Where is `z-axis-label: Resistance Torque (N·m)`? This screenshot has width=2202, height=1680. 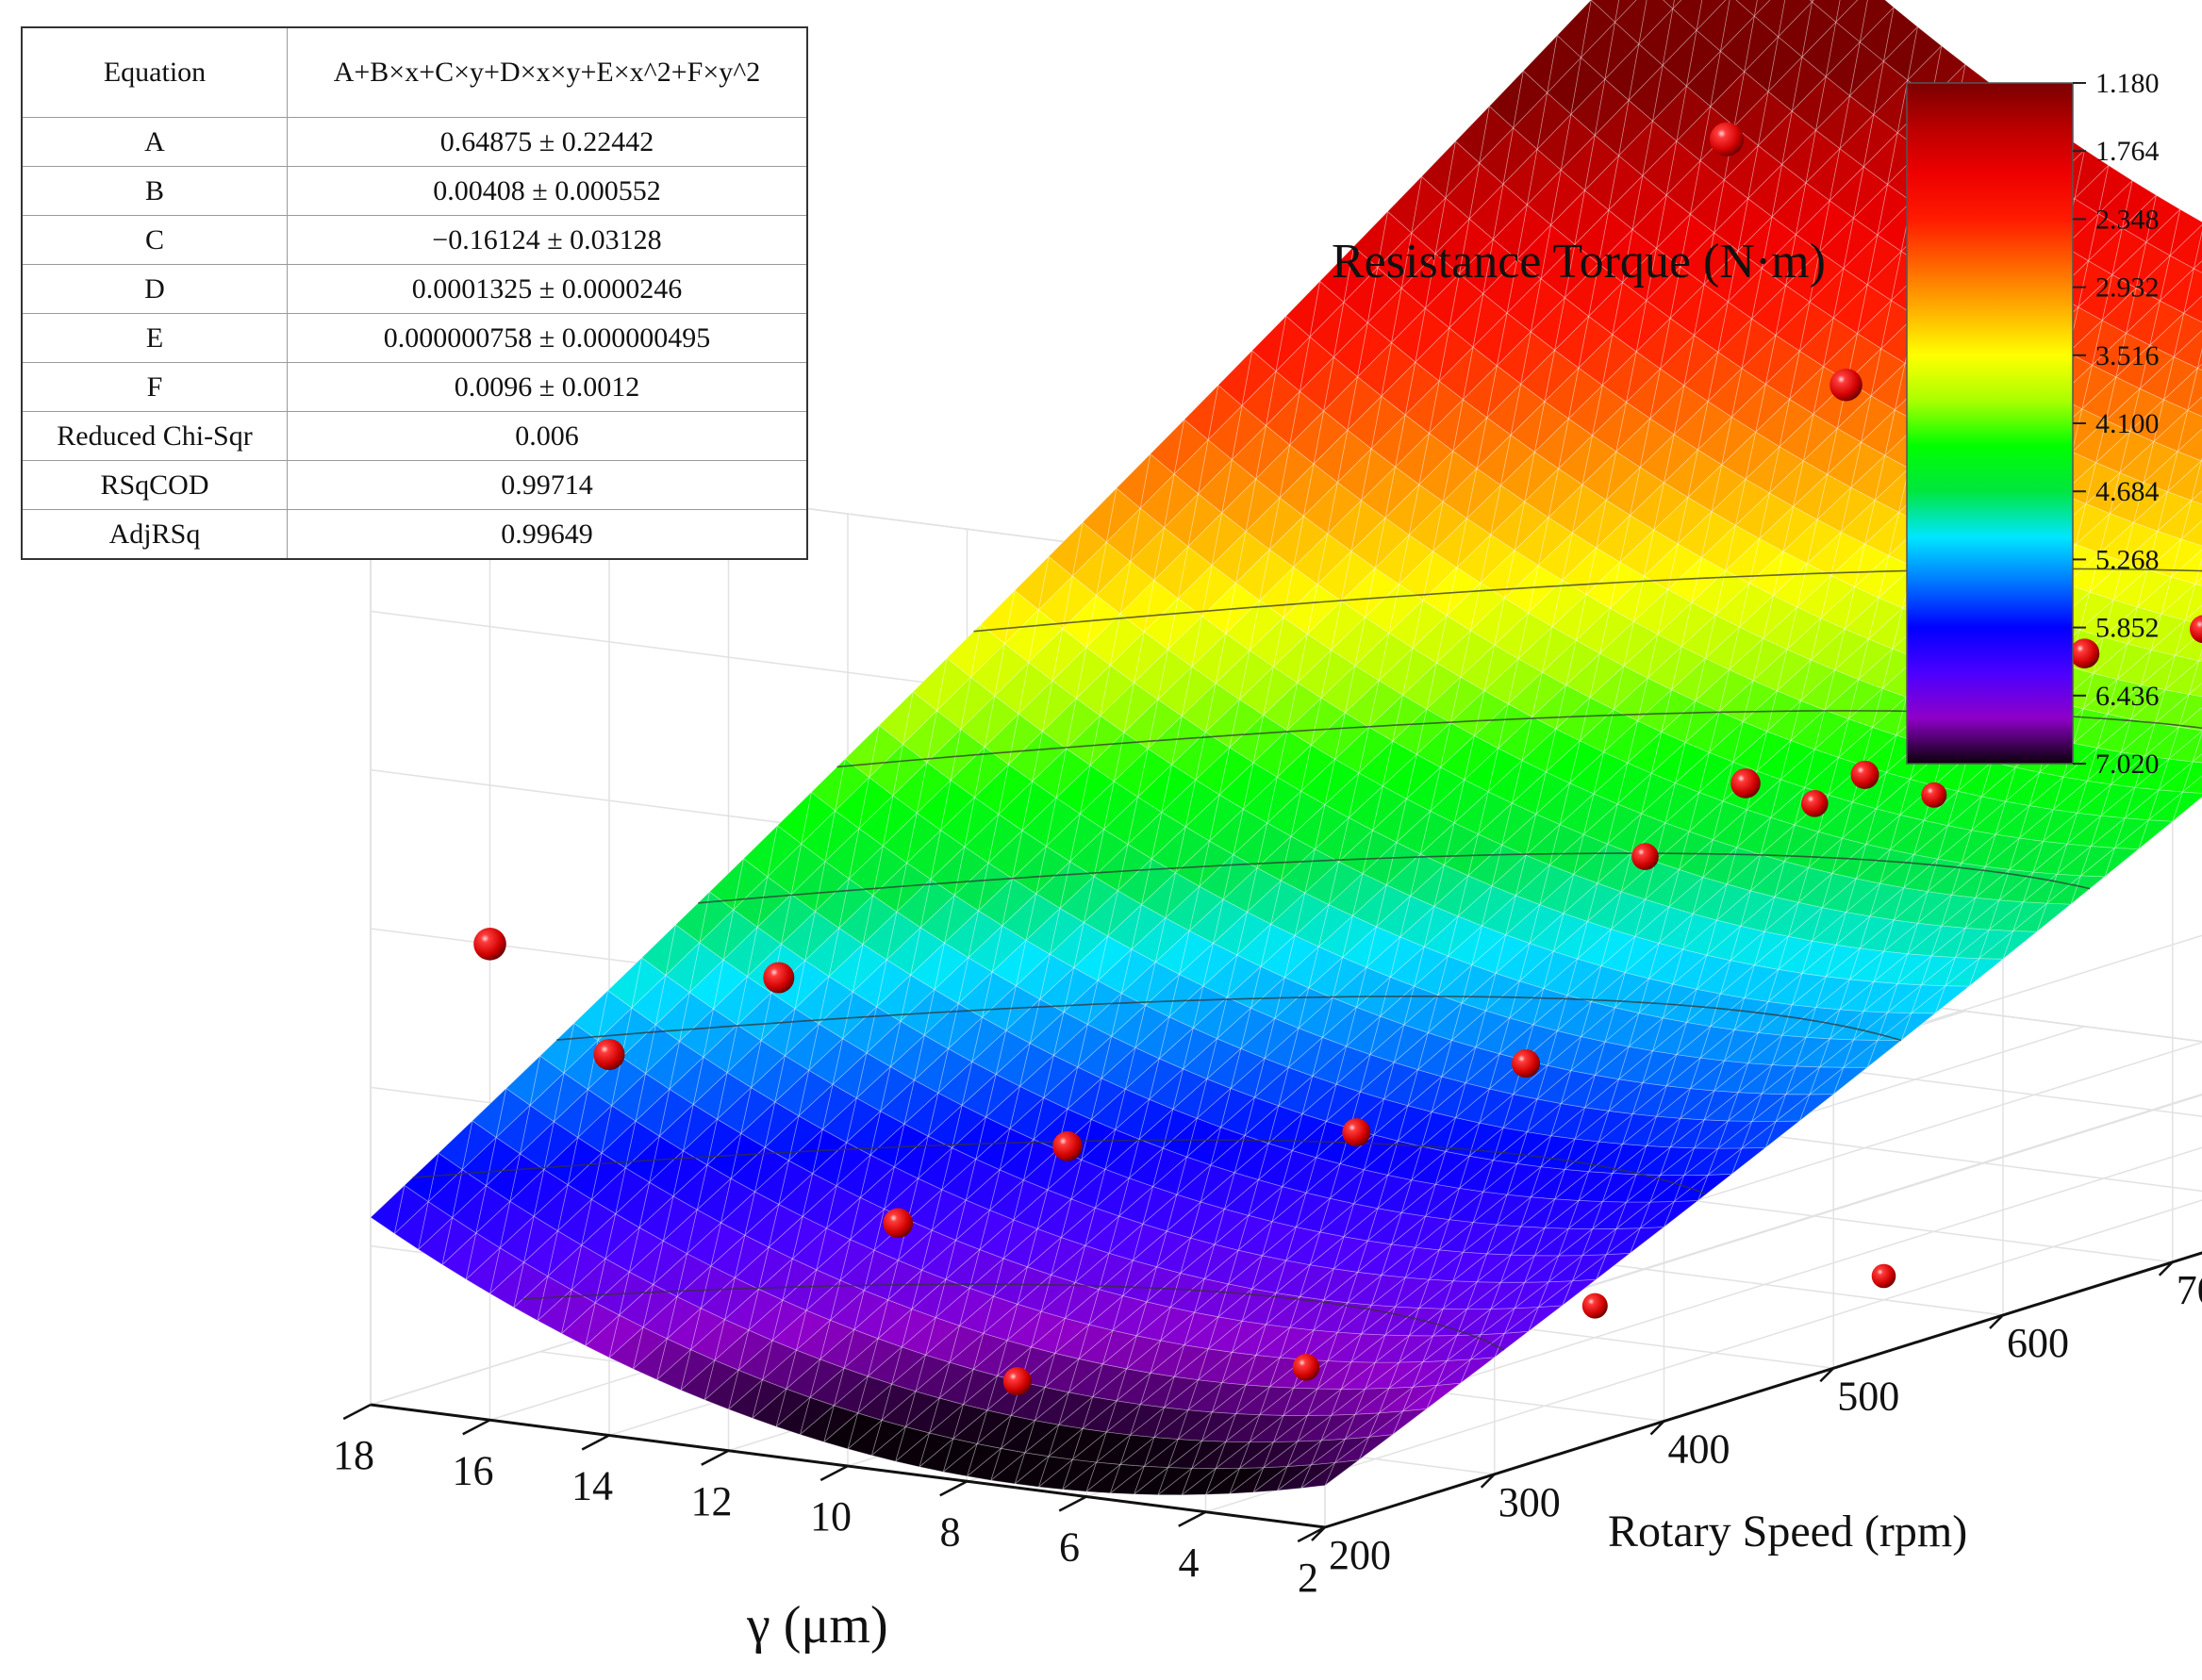 z-axis-label: Resistance Torque (N·m) is located at coordinates (1579, 261).